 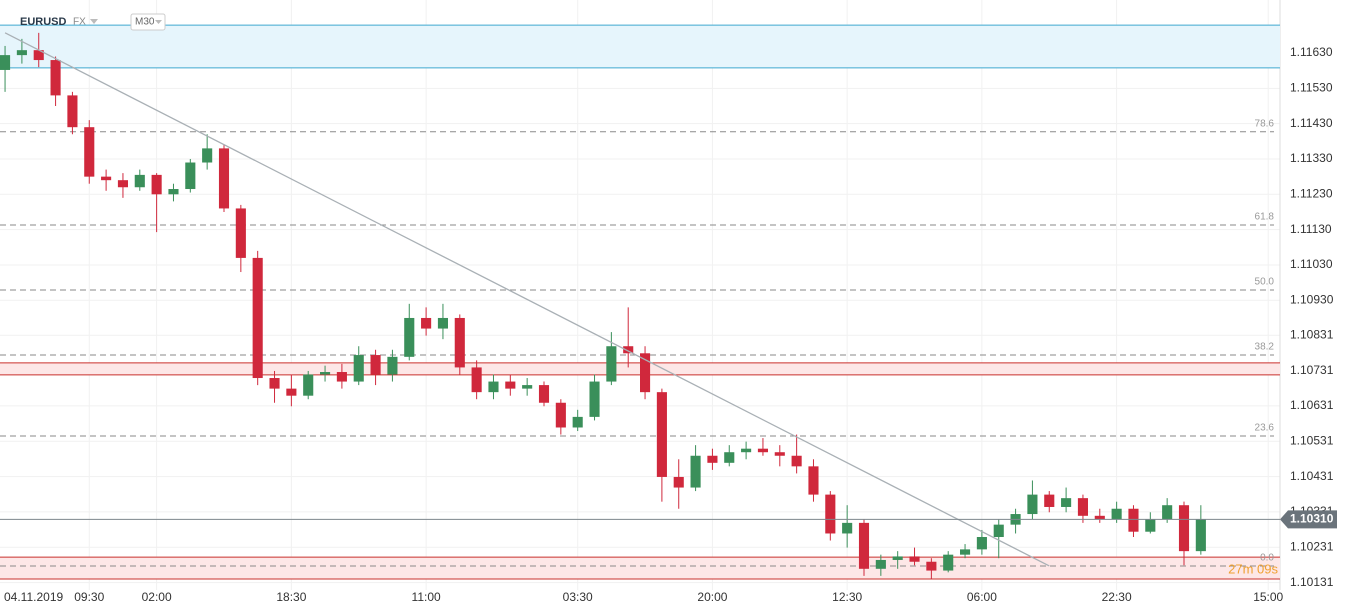 What do you see at coordinates (1312, 370) in the screenshot?
I see `y-tick-label: 1.10731` at bounding box center [1312, 370].